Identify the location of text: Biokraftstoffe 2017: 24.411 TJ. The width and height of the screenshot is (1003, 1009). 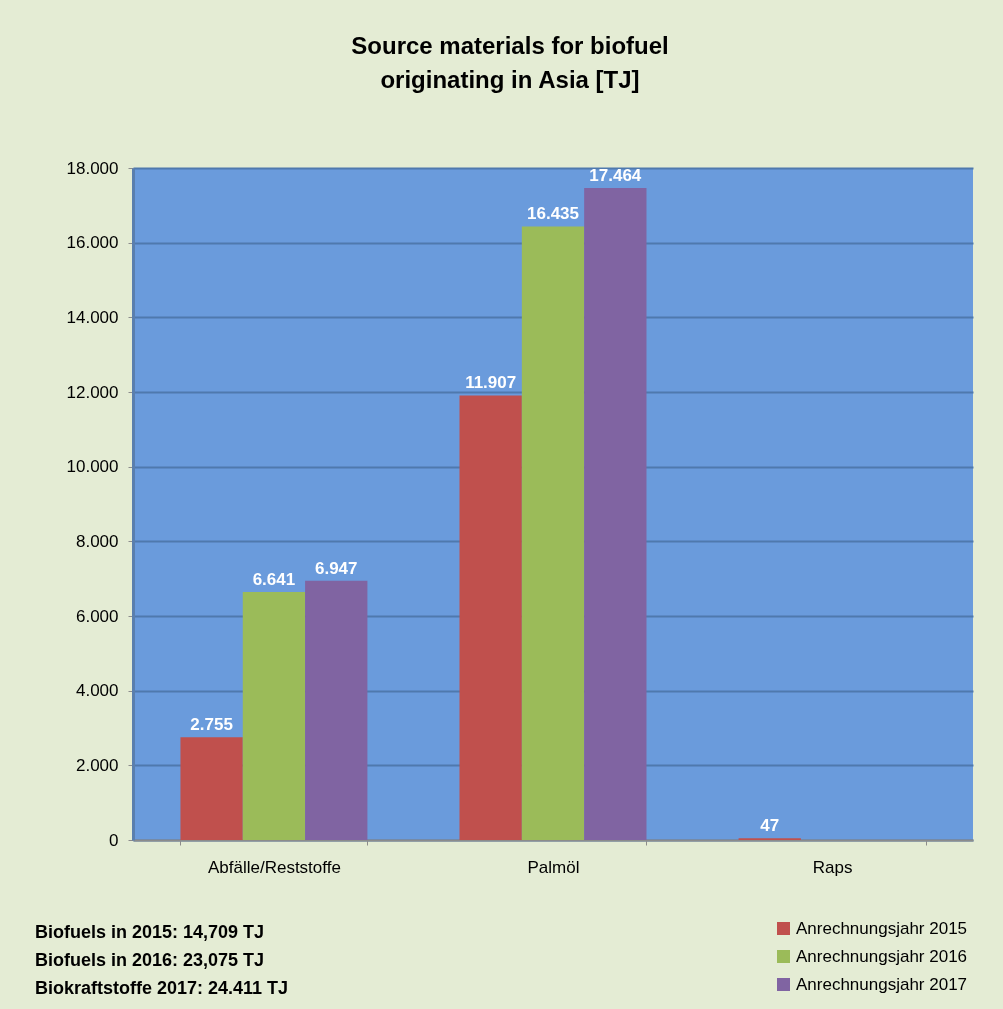
(162, 988).